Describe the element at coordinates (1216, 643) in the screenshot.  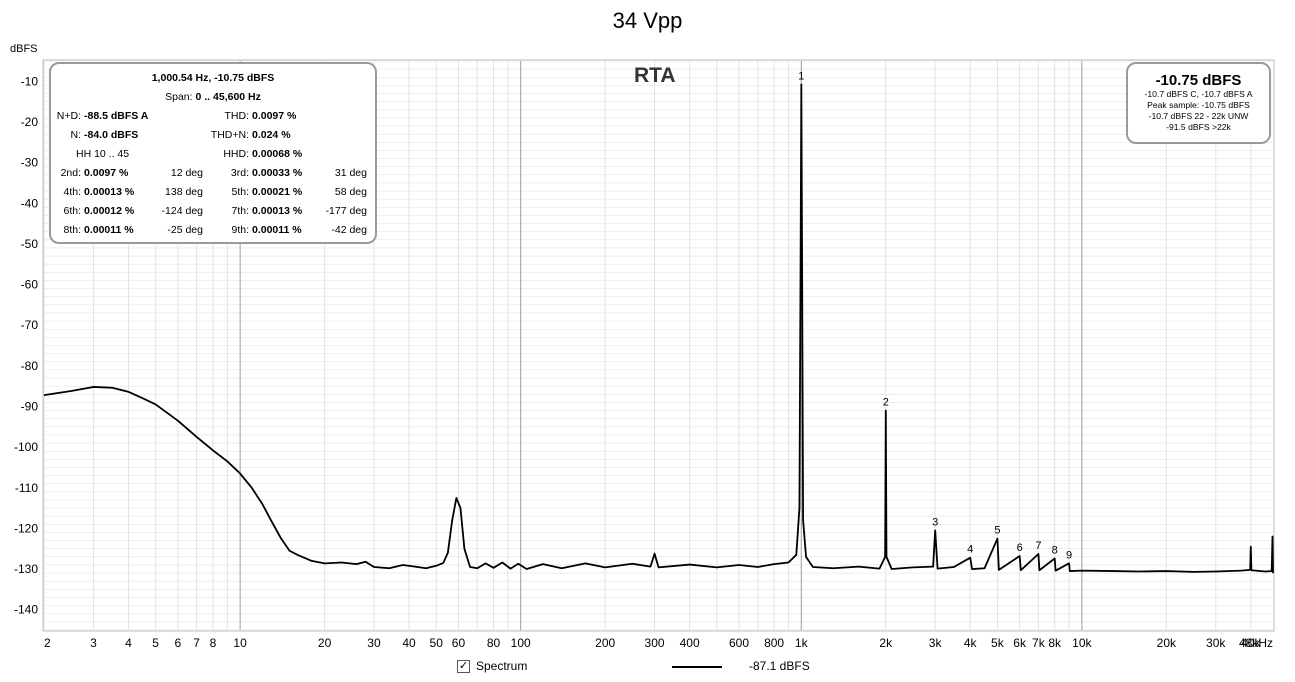
I see `x-tick-label: 30k` at that location.